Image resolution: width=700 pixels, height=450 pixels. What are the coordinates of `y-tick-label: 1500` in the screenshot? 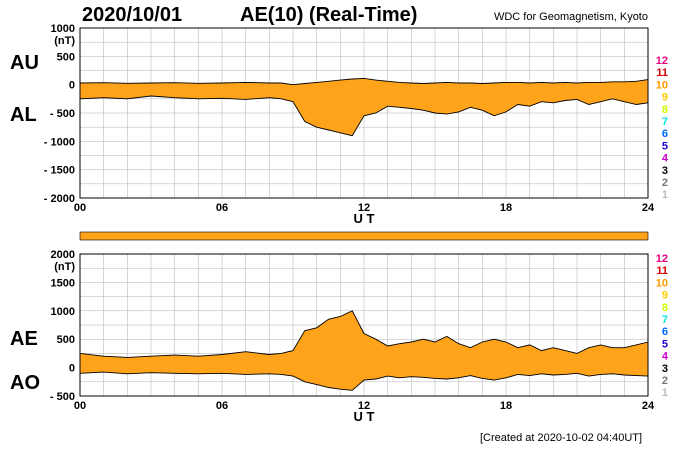 It's located at (63, 283).